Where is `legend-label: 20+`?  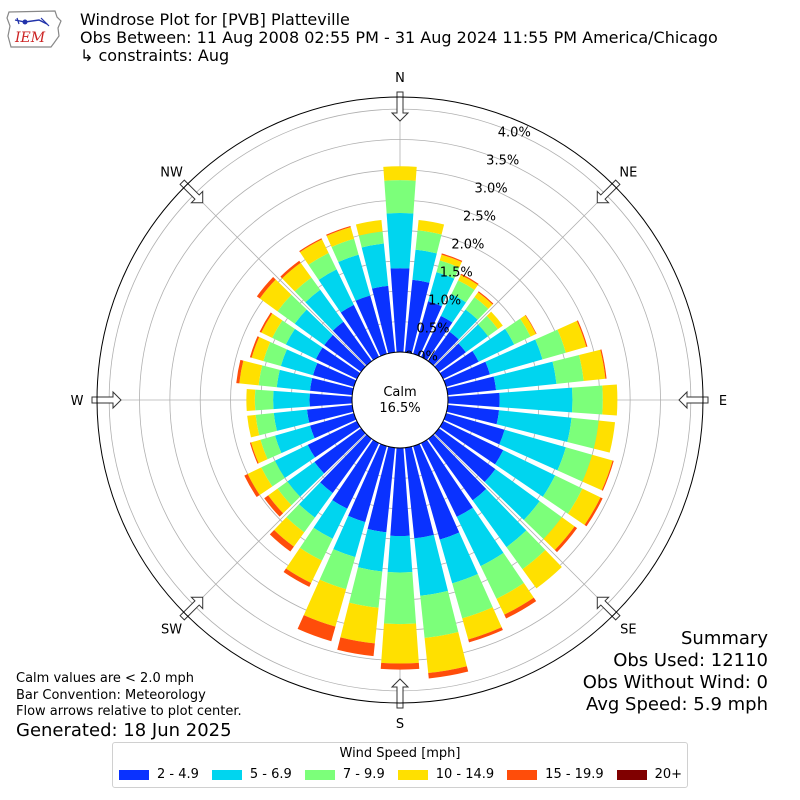 legend-label: 20+ is located at coordinates (668, 774).